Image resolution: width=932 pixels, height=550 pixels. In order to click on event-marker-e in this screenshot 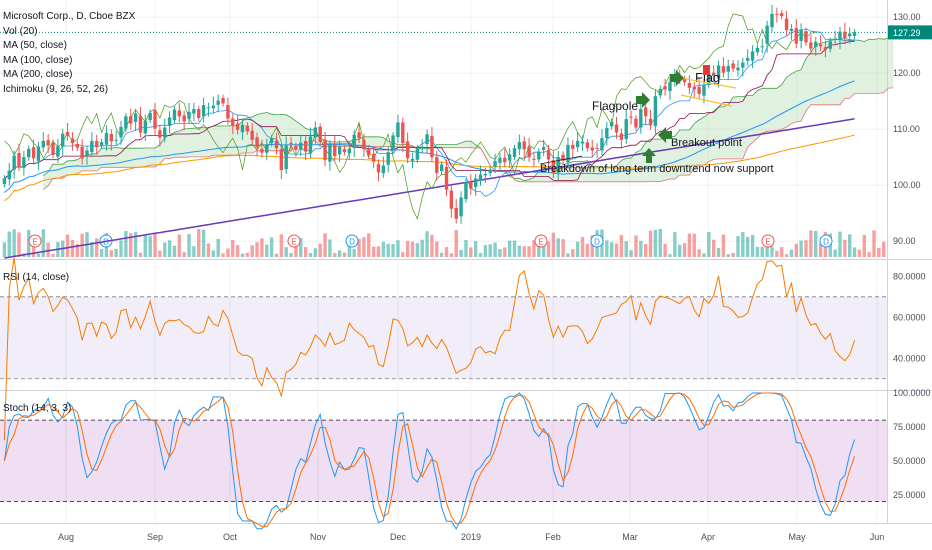, I will do `click(35, 241)`.